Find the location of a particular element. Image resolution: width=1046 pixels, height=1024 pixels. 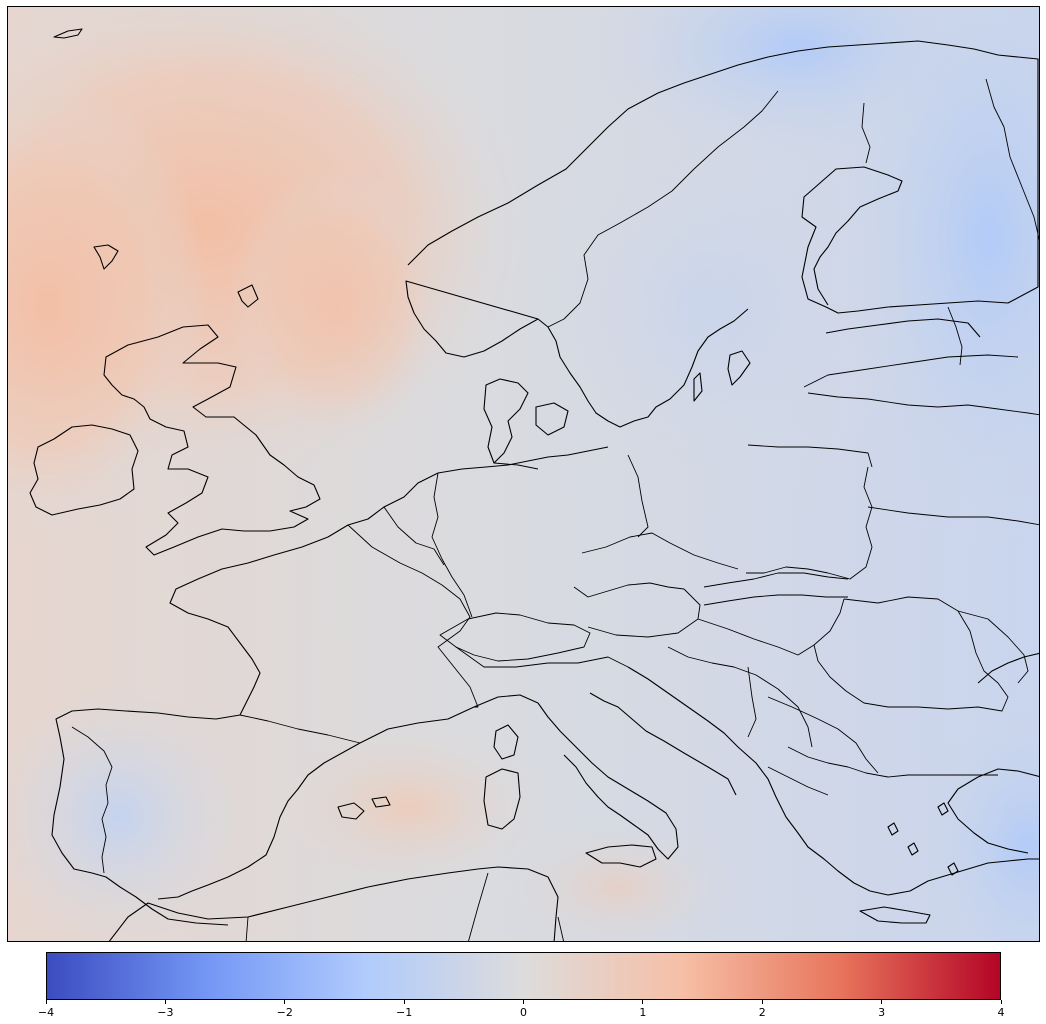

sicily-coast is located at coordinates (621, 856).